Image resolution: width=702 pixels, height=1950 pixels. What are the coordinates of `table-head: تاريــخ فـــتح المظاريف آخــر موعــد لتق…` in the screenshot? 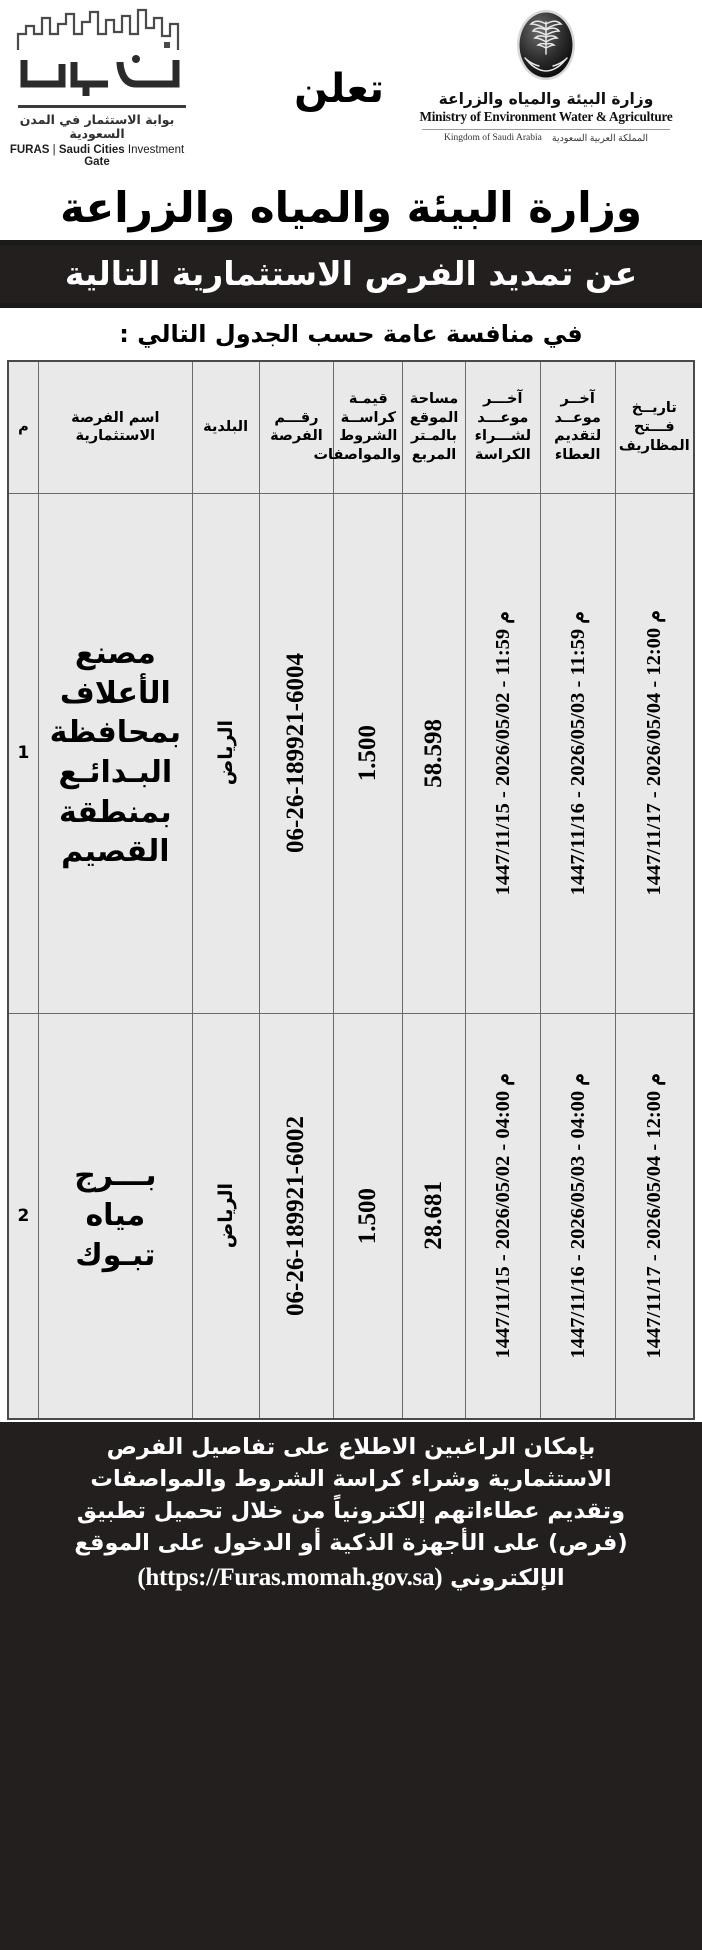 It's located at (351, 427).